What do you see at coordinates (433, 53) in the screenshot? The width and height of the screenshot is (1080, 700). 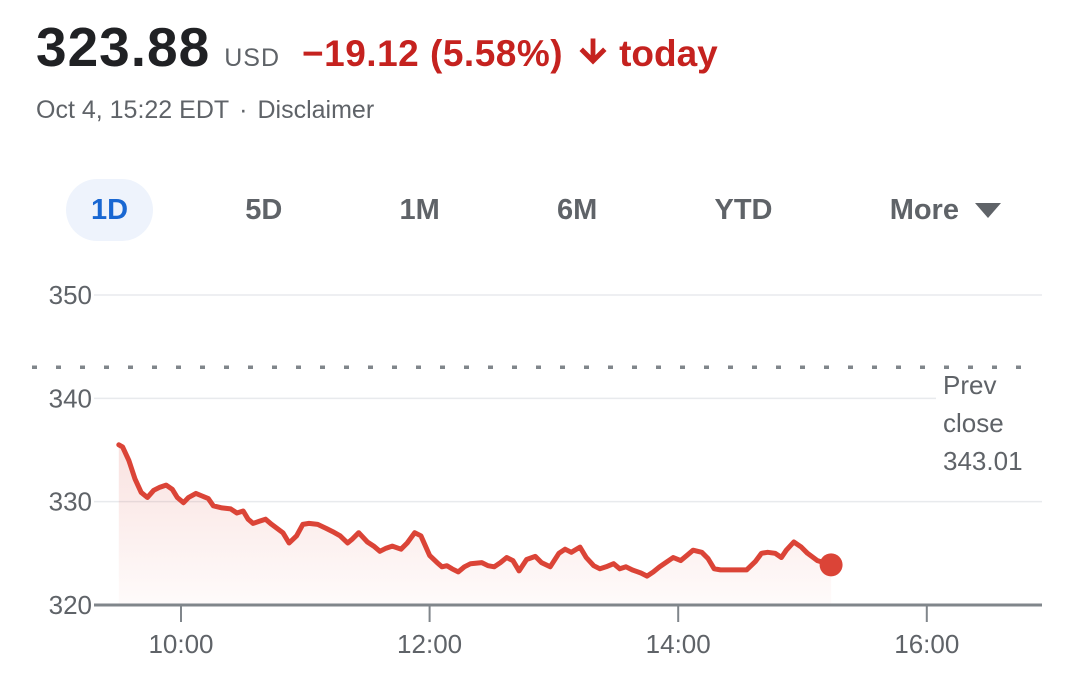 I see `price-change: −19.12 (5.58%)` at bounding box center [433, 53].